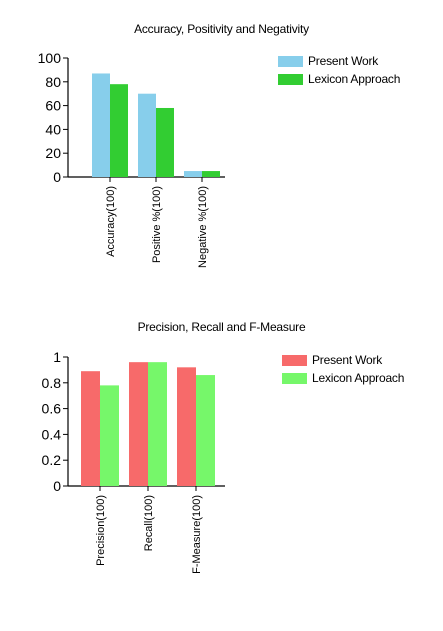  What do you see at coordinates (52, 460) in the screenshot?
I see `y-tick-label: 0.2` at bounding box center [52, 460].